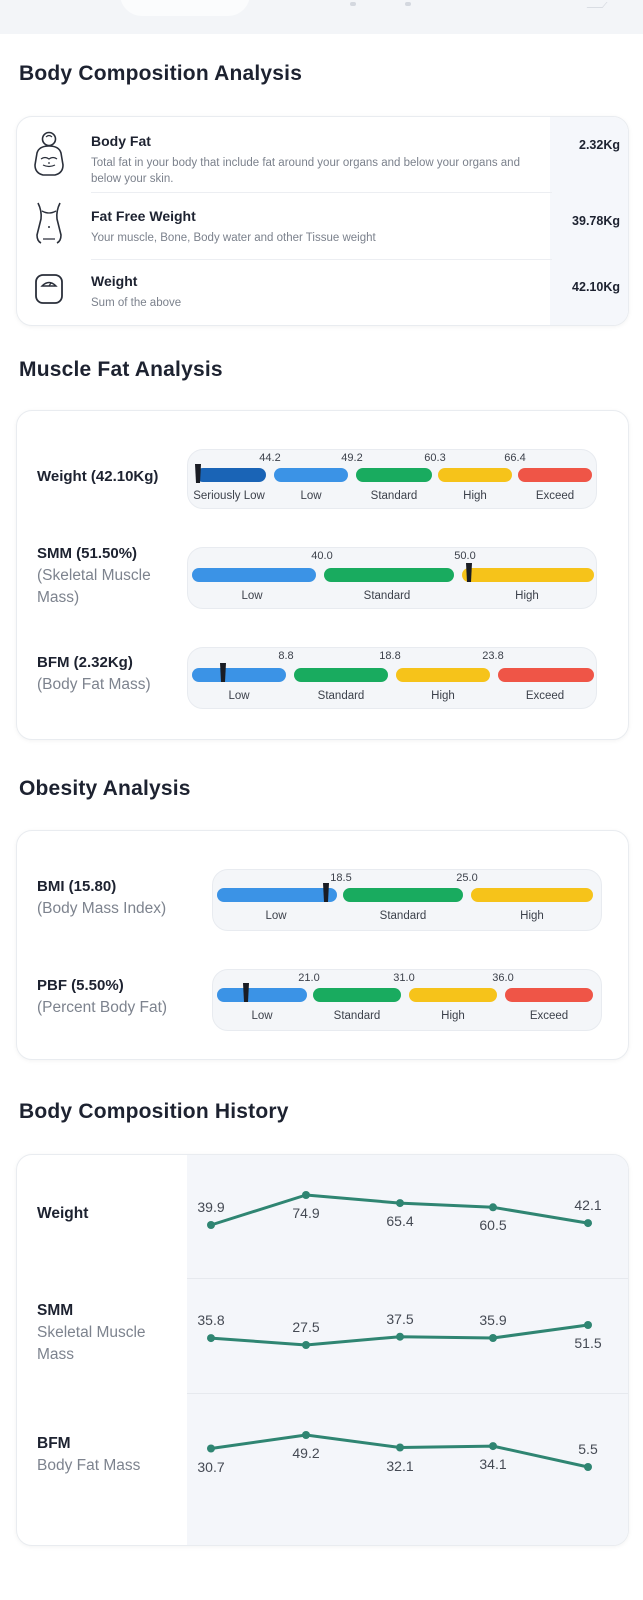 The height and width of the screenshot is (1600, 643). What do you see at coordinates (85, 662) in the screenshot?
I see `bfm-metric-name: BFM (2.32Kg)` at bounding box center [85, 662].